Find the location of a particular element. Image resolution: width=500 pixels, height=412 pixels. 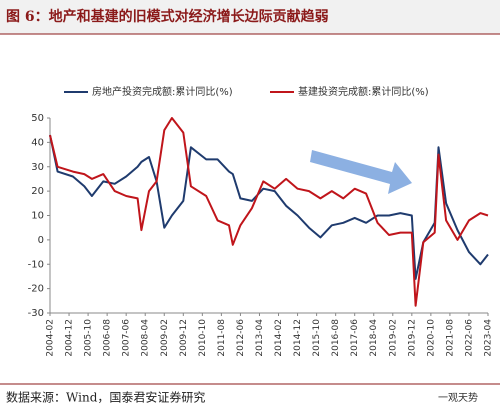

x-tick-label: 2008-04 is located at coordinates (146, 338).